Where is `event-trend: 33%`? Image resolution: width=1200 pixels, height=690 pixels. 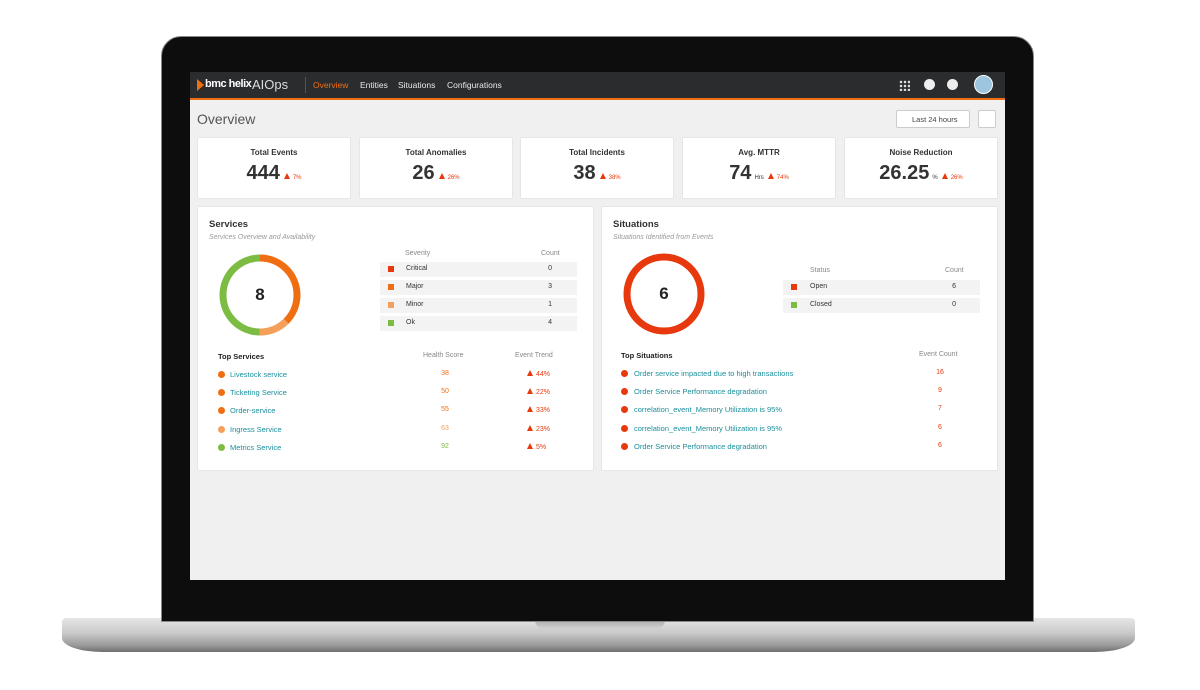 event-trend: 33% is located at coordinates (538, 410).